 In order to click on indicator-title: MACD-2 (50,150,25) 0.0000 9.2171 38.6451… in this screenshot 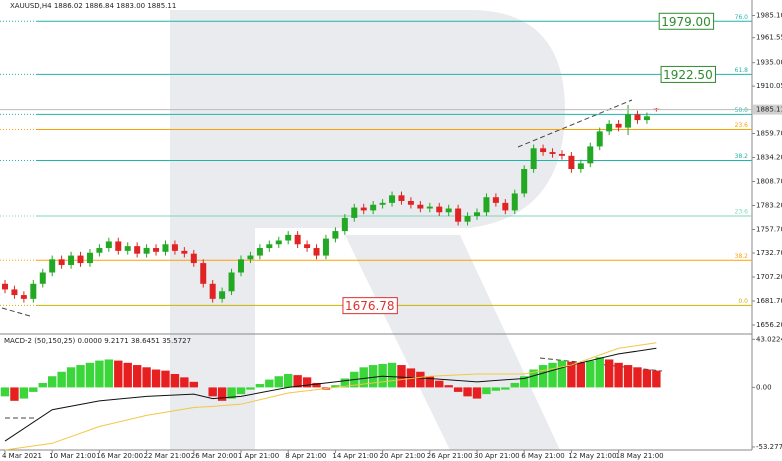, I will do `click(97, 341)`.